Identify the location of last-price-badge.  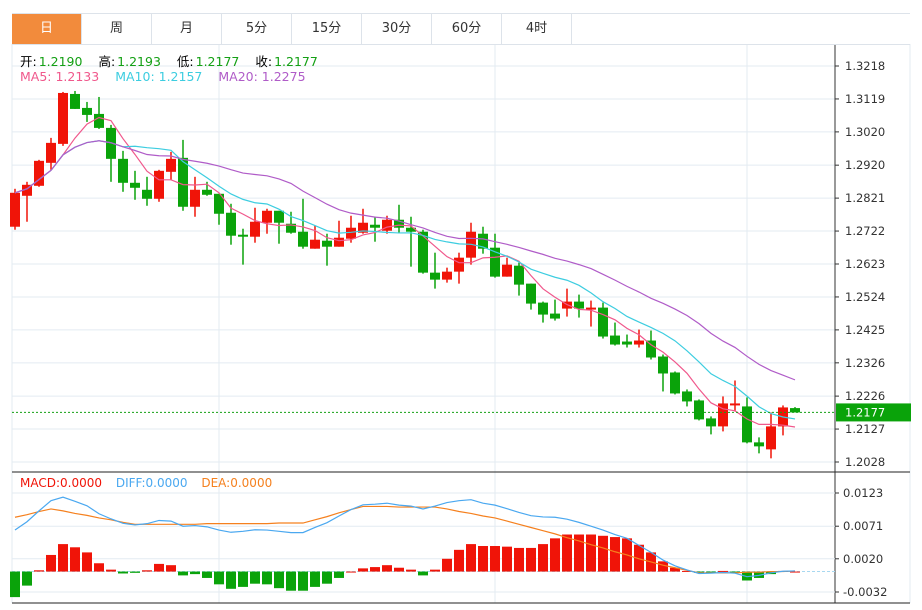
(873, 412).